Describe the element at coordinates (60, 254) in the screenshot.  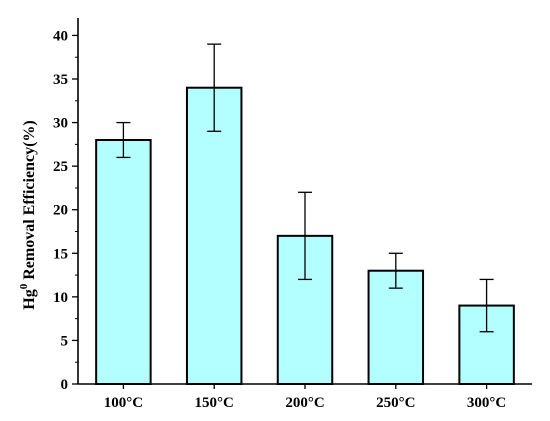
I see `y-tick-label-15: 15` at that location.